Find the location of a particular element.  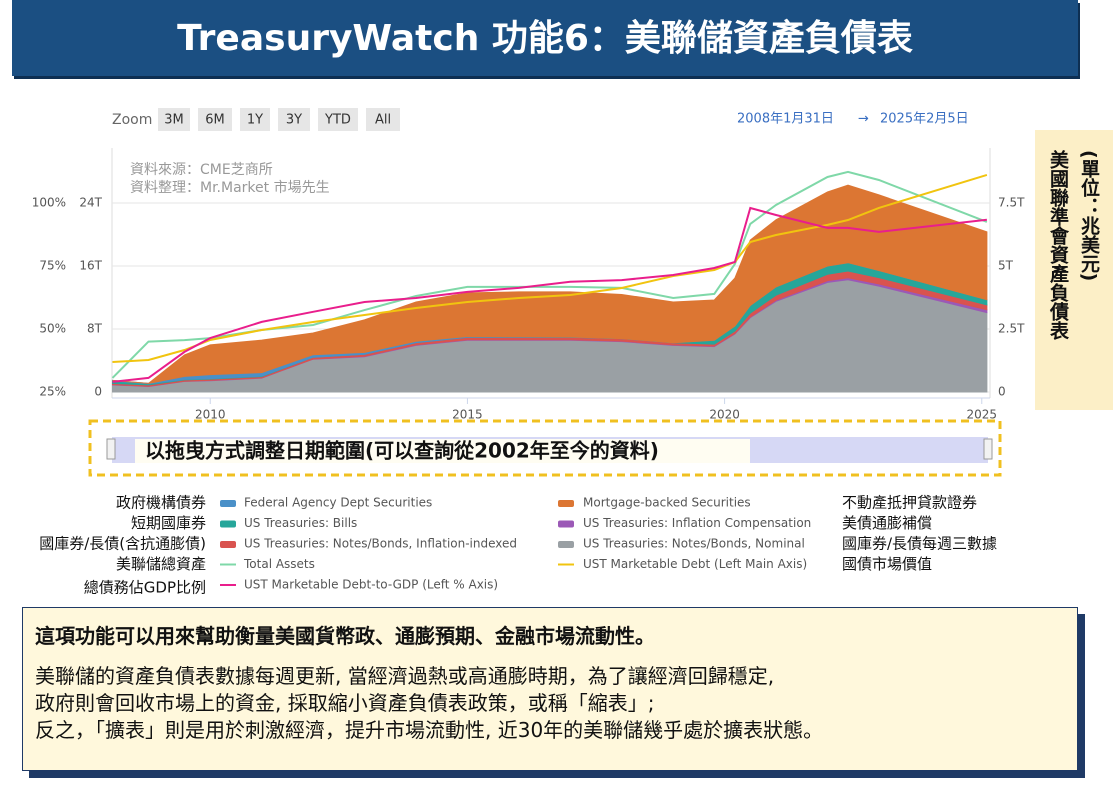

zoom-button-label: 6M is located at coordinates (215, 120).